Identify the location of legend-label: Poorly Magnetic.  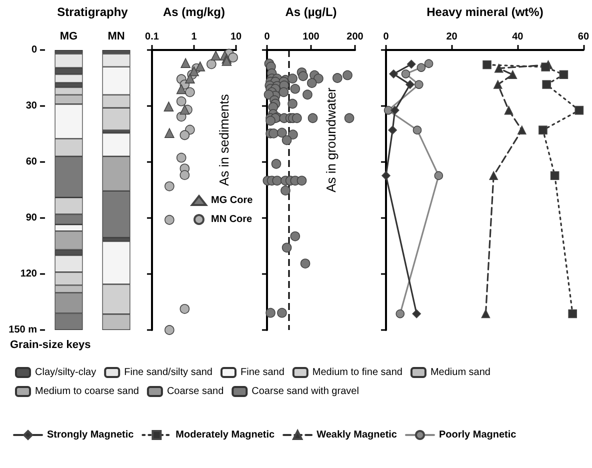
(477, 435).